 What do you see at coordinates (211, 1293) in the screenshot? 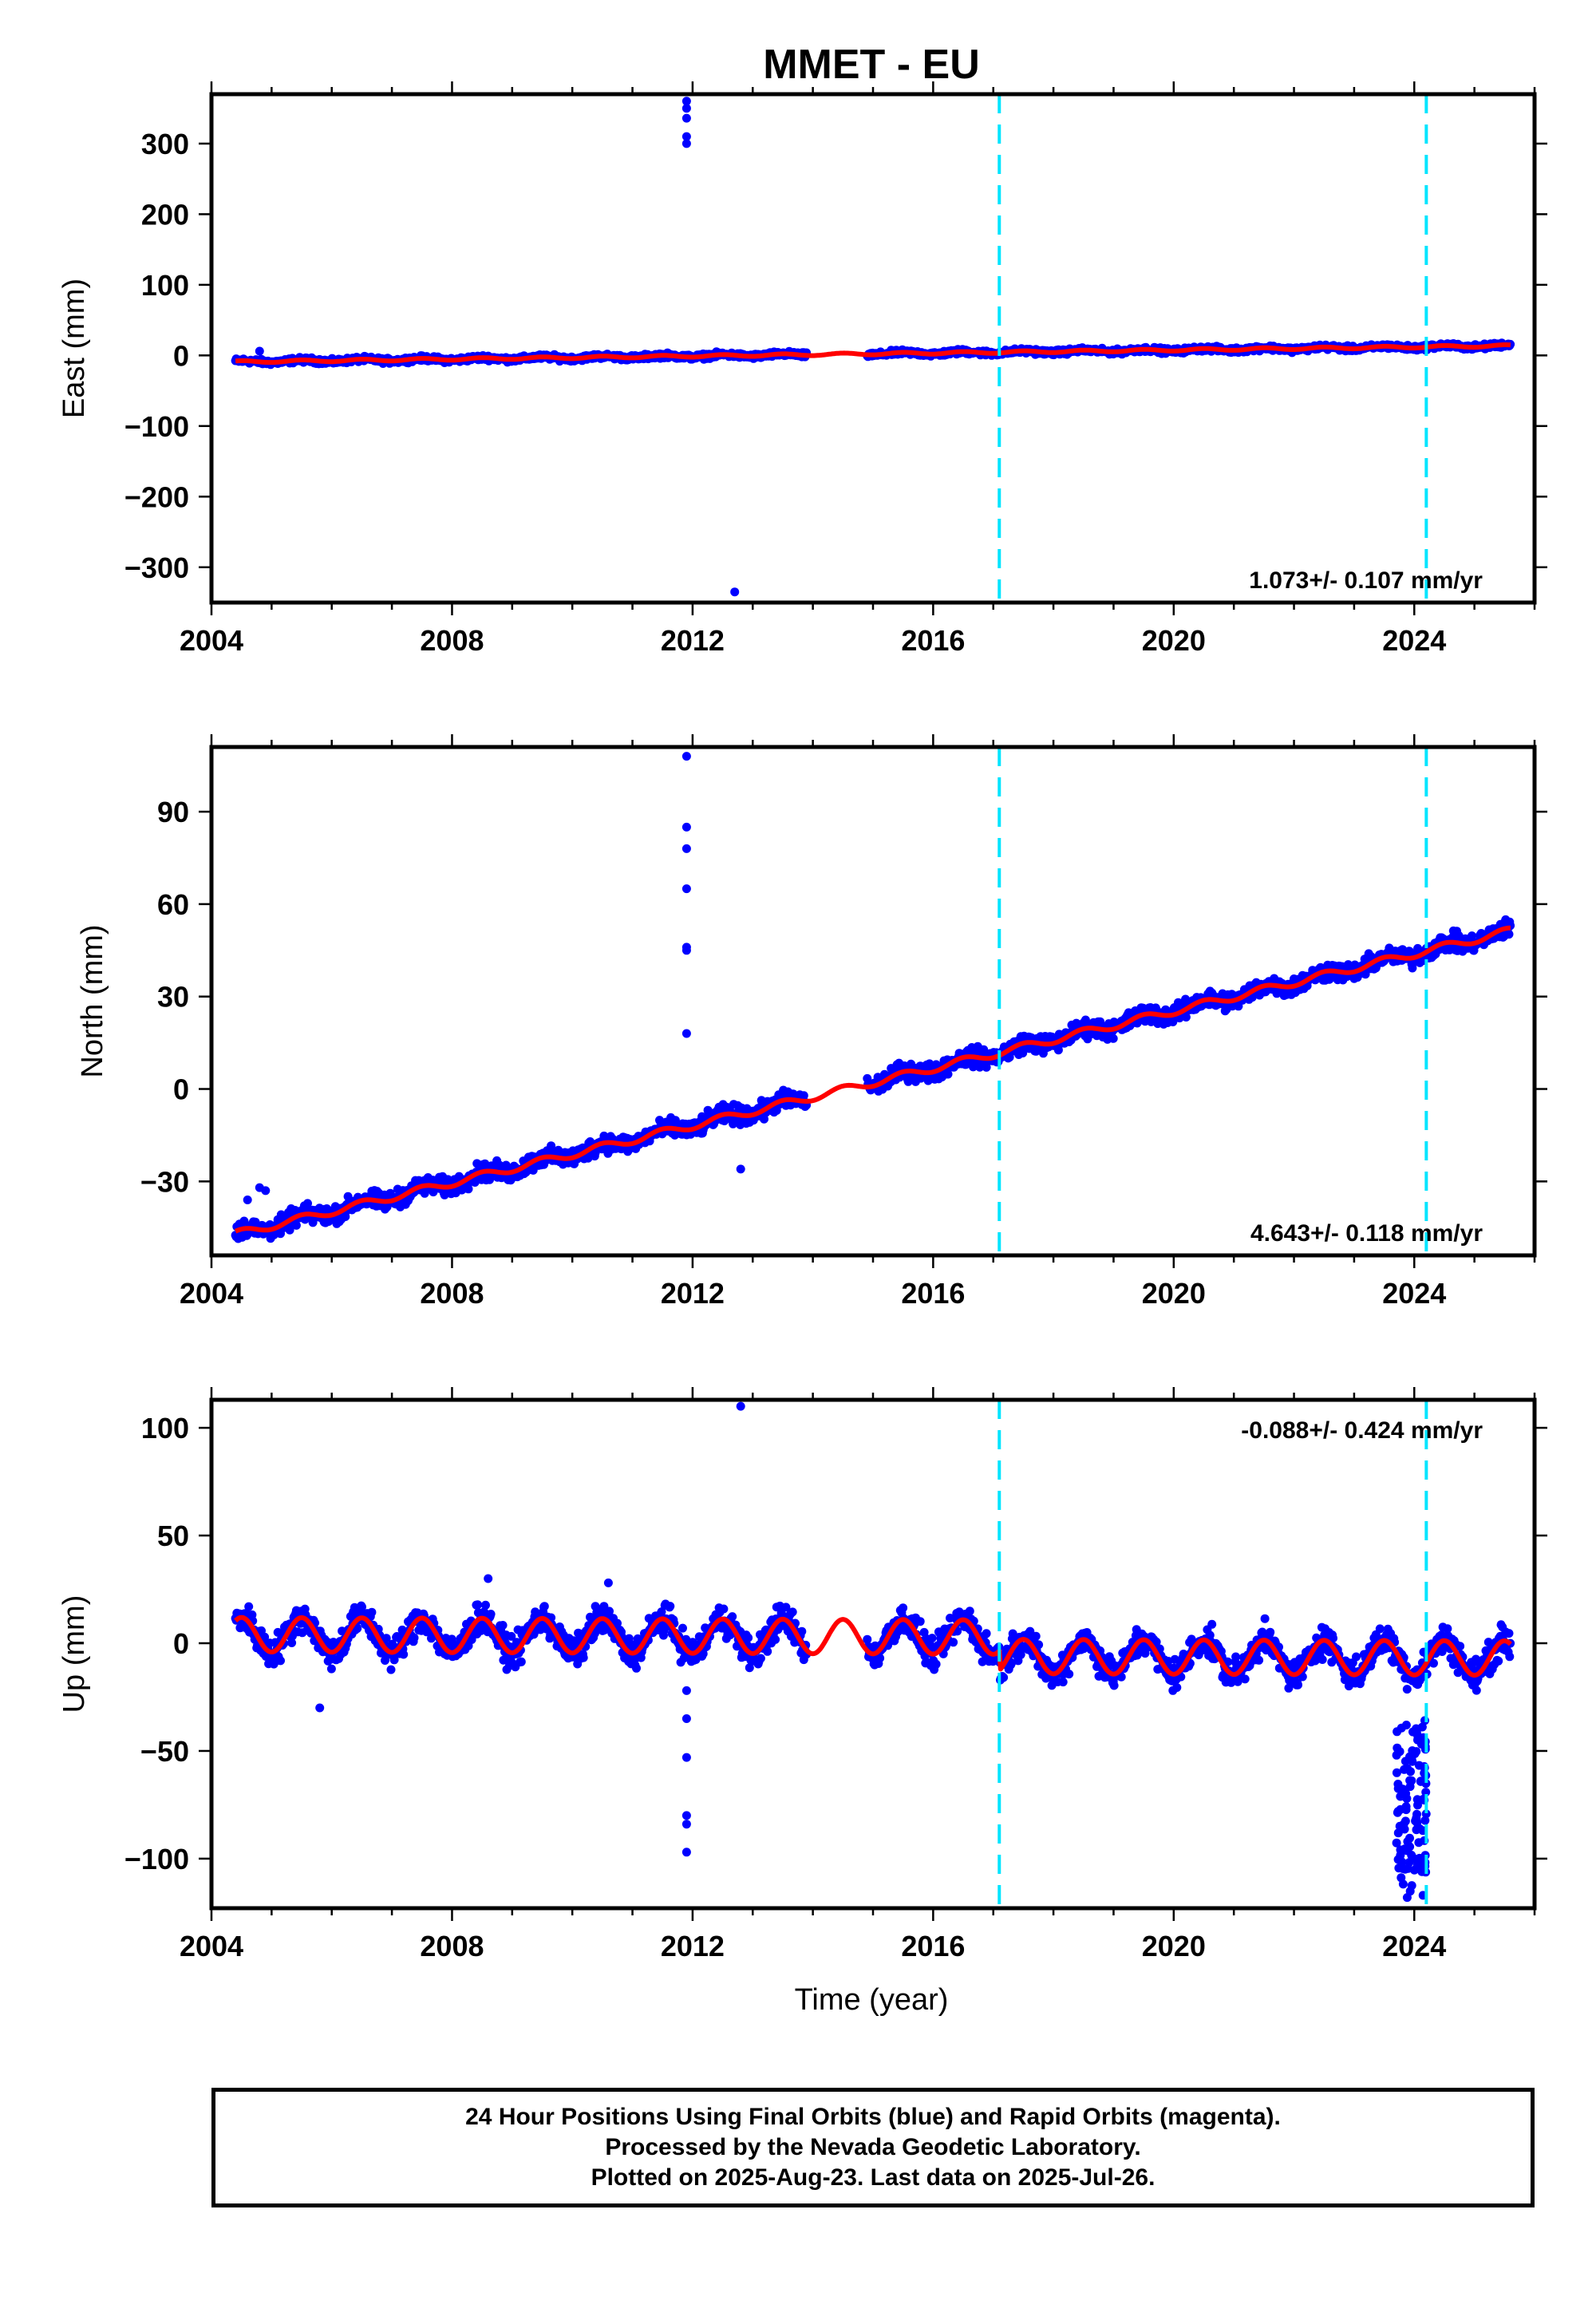
I see `north-x-tick-label: 2004` at bounding box center [211, 1293].